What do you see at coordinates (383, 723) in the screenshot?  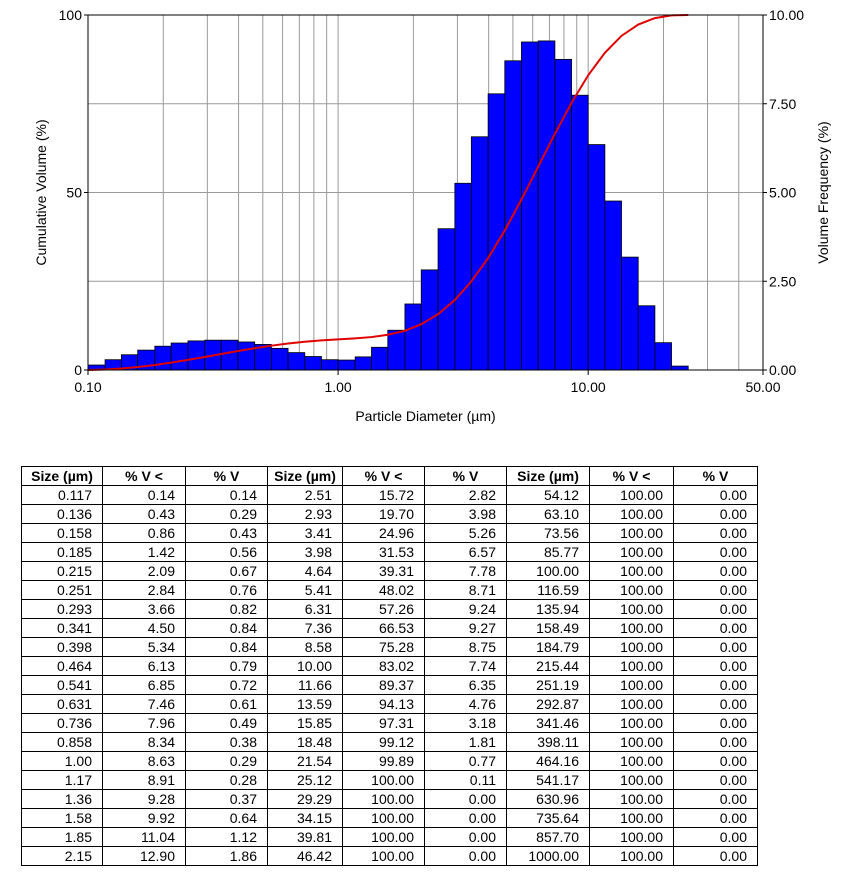 I see `table-cell: 97.31` at bounding box center [383, 723].